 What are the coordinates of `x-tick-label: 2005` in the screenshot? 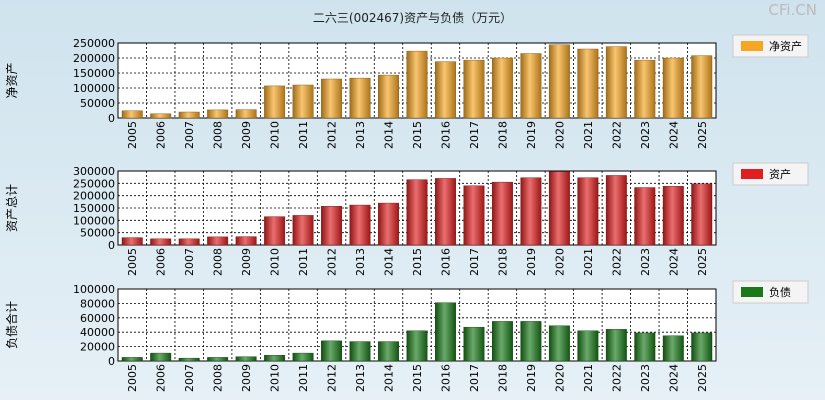 It's located at (132, 378).